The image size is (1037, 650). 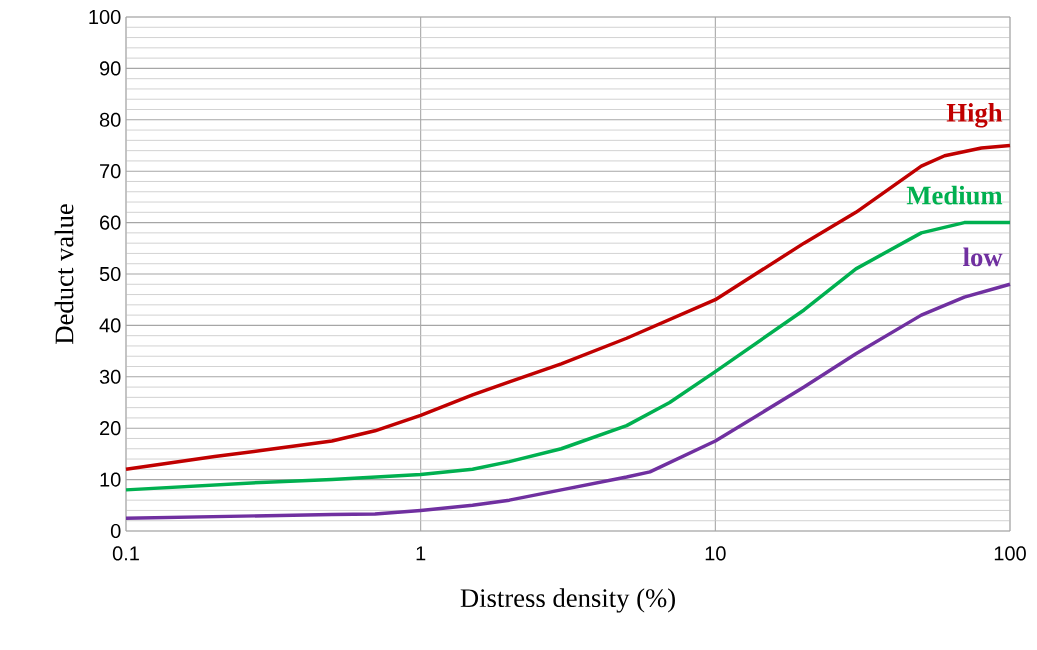 What do you see at coordinates (110, 222) in the screenshot?
I see `y-tick-label: 60` at bounding box center [110, 222].